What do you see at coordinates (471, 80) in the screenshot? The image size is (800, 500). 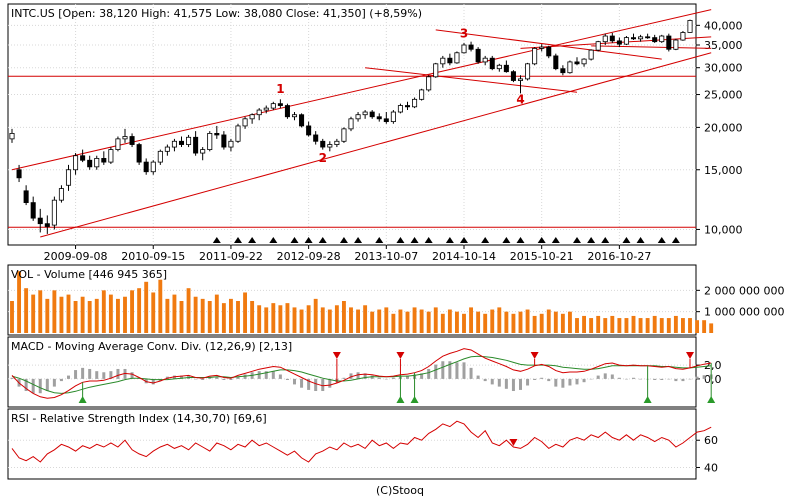 I see `trend-line` at bounding box center [471, 80].